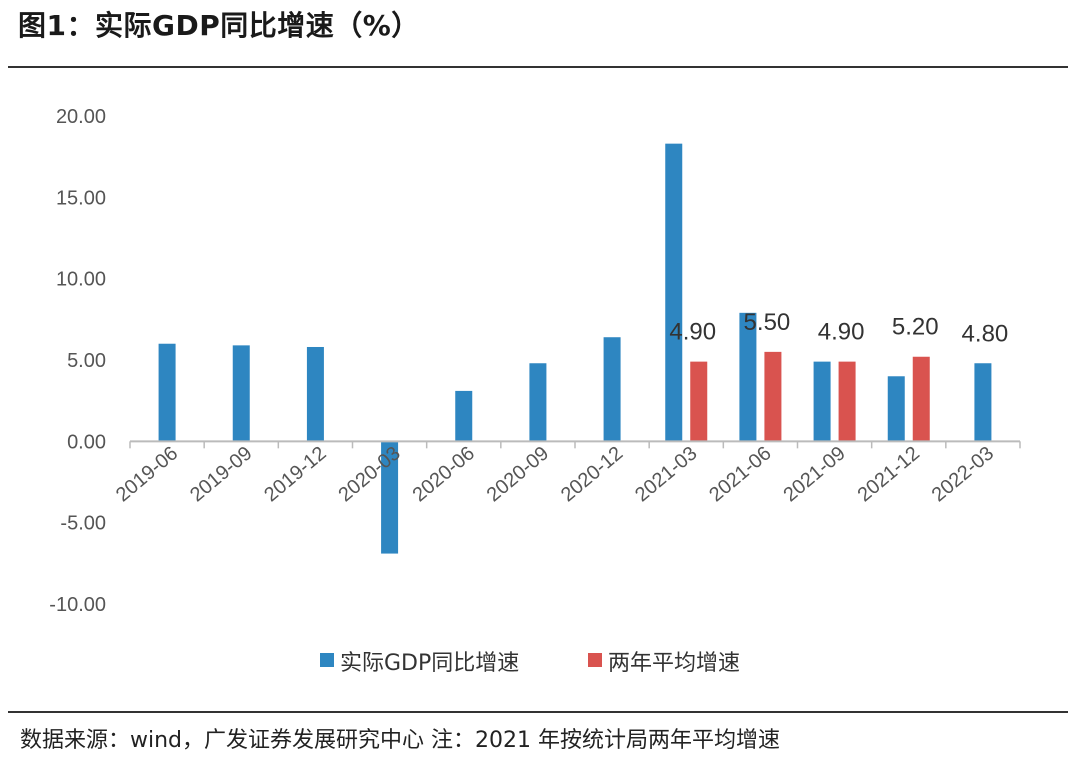 The image size is (1080, 759). I want to click on x-tick-label: 2020-06, so click(444, 474).